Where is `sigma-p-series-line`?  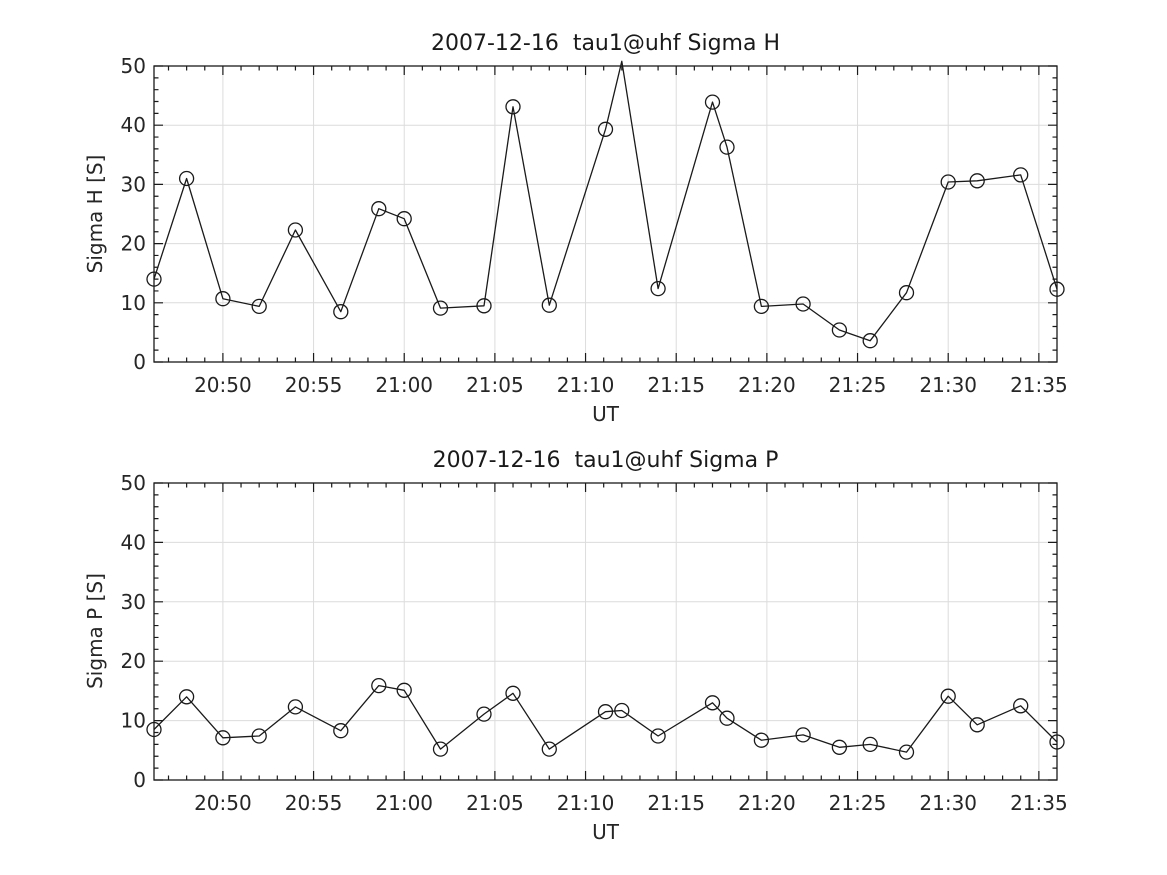
sigma-p-series-line is located at coordinates (605, 718).